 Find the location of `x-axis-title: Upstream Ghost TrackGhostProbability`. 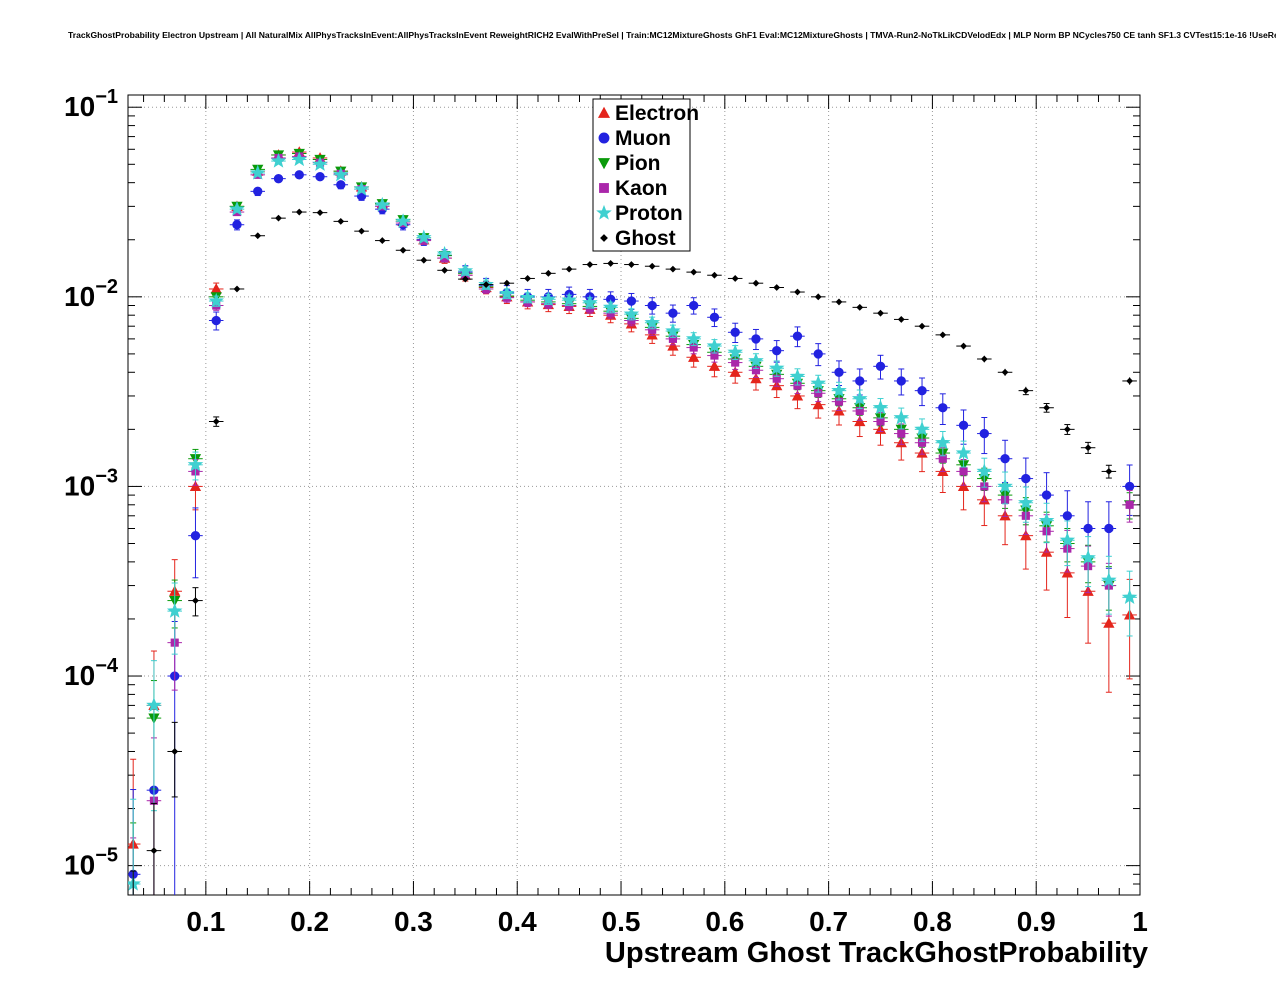

x-axis-title: Upstream Ghost TrackGhostProbability is located at coordinates (876, 953).